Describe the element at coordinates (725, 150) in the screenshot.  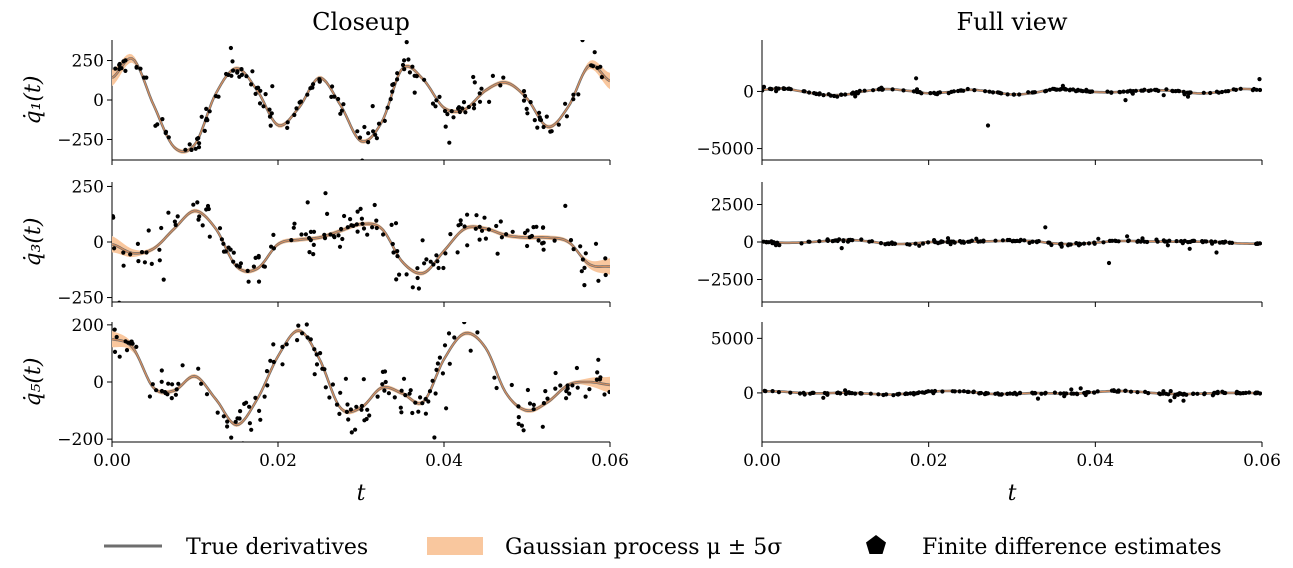
I see `y-tick-label: −5000` at that location.